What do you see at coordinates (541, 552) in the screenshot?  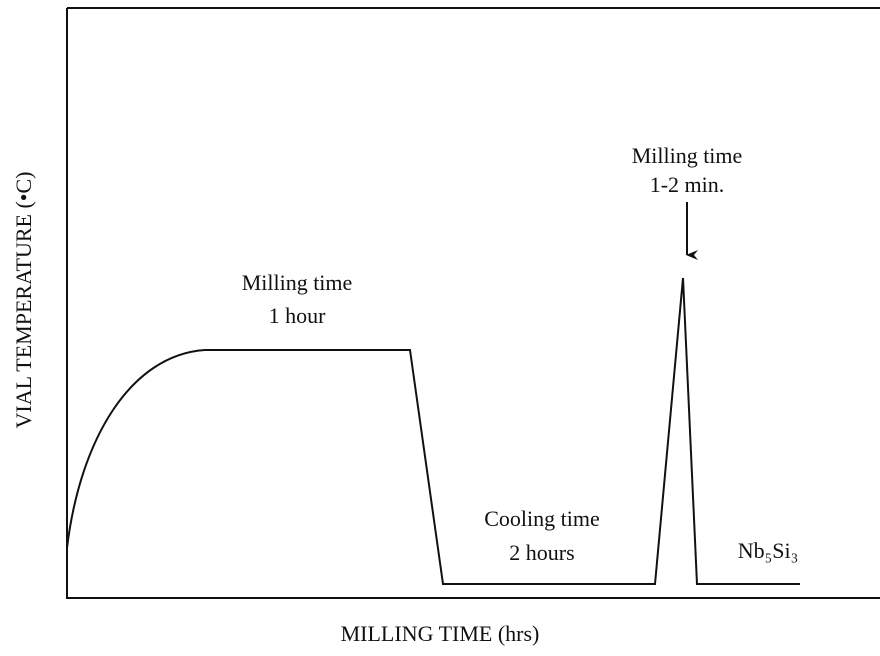 I see `annotation: 2 hours` at bounding box center [541, 552].